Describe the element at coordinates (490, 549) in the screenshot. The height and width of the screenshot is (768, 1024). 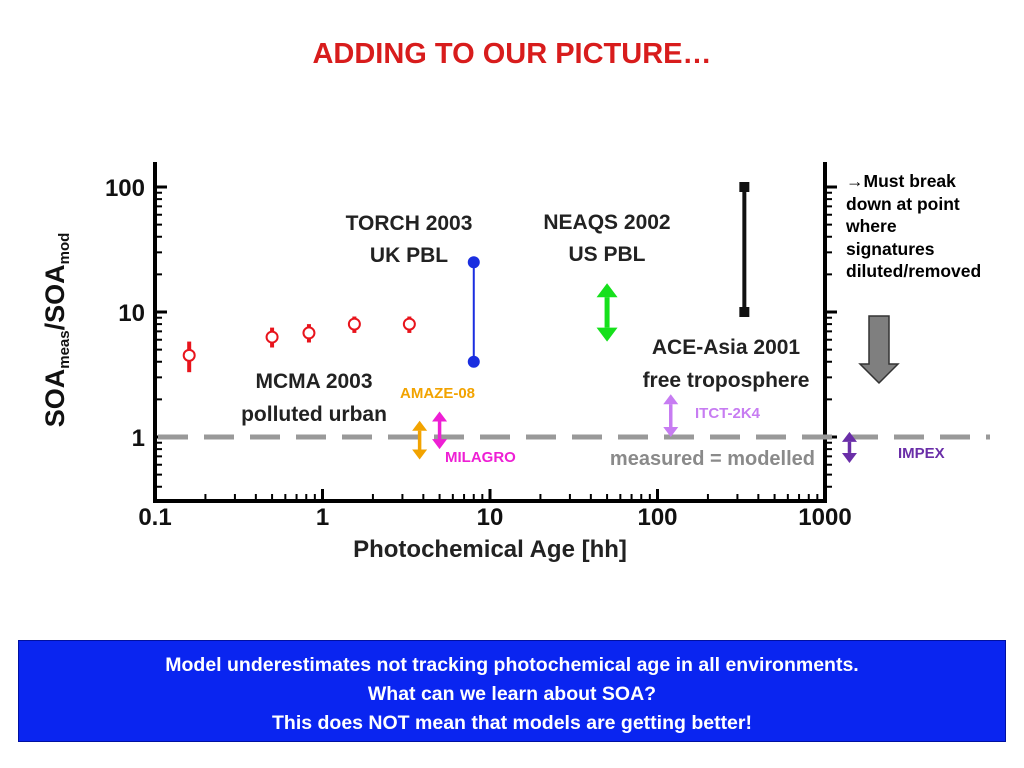
I see `x-axis-title: Photochemical Age [hh]` at that location.